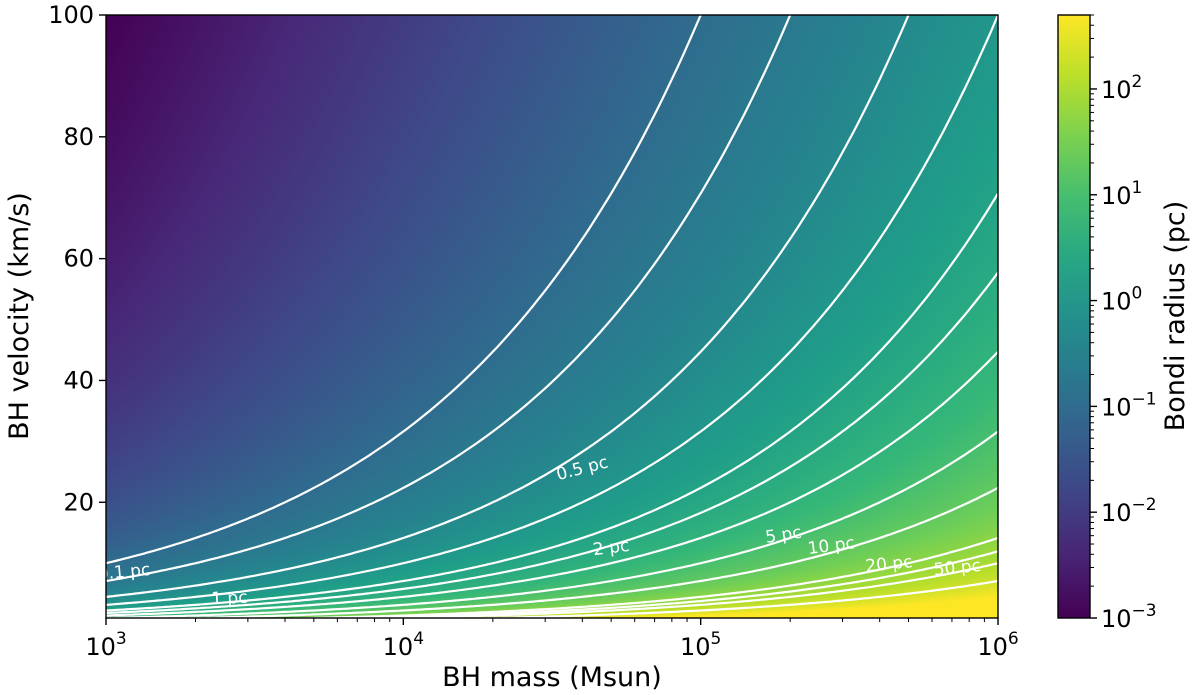 The width and height of the screenshot is (1200, 695). Describe the element at coordinates (1129, 617) in the screenshot. I see `colorbar-tick-label-0: 10⁻³` at that location.